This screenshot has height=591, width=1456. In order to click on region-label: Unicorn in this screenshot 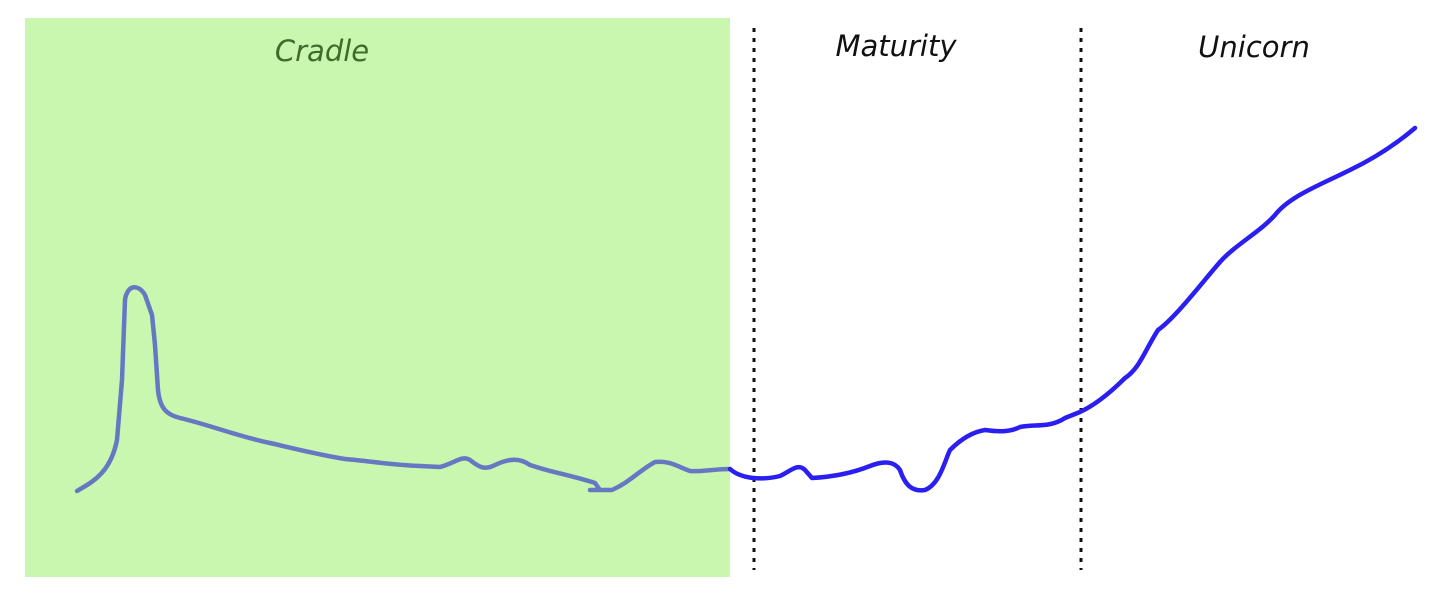, I will do `click(1254, 47)`.